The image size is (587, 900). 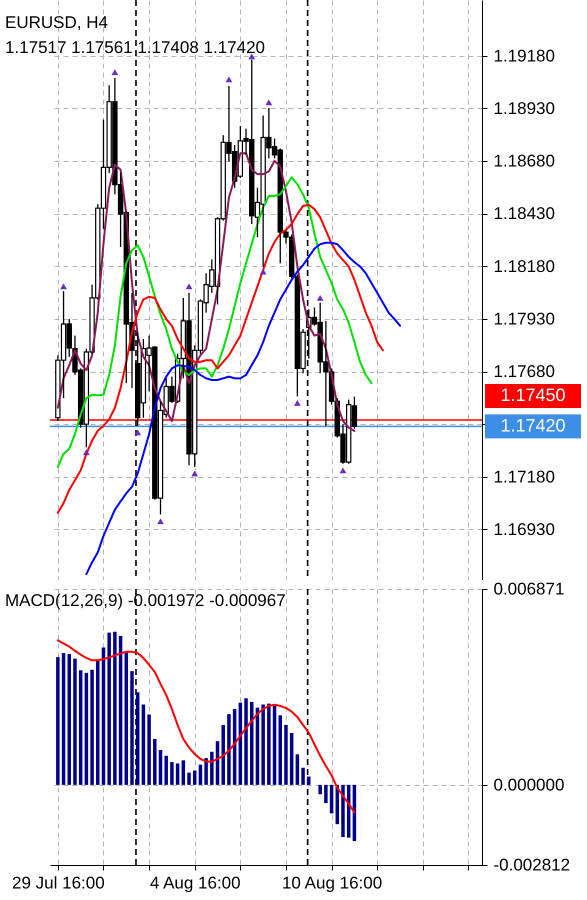 What do you see at coordinates (524, 476) in the screenshot?
I see `y-tick-label: 1.17180` at bounding box center [524, 476].